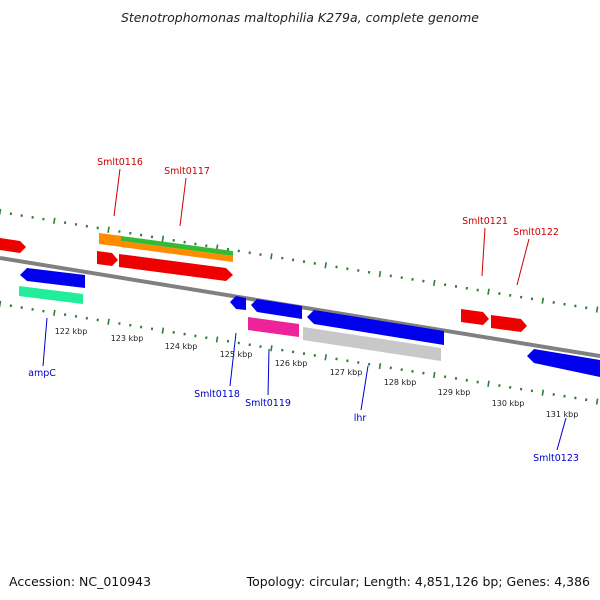 This screenshot has width=600, height=600. I want to click on scale-label: 124 kbp, so click(181, 346).